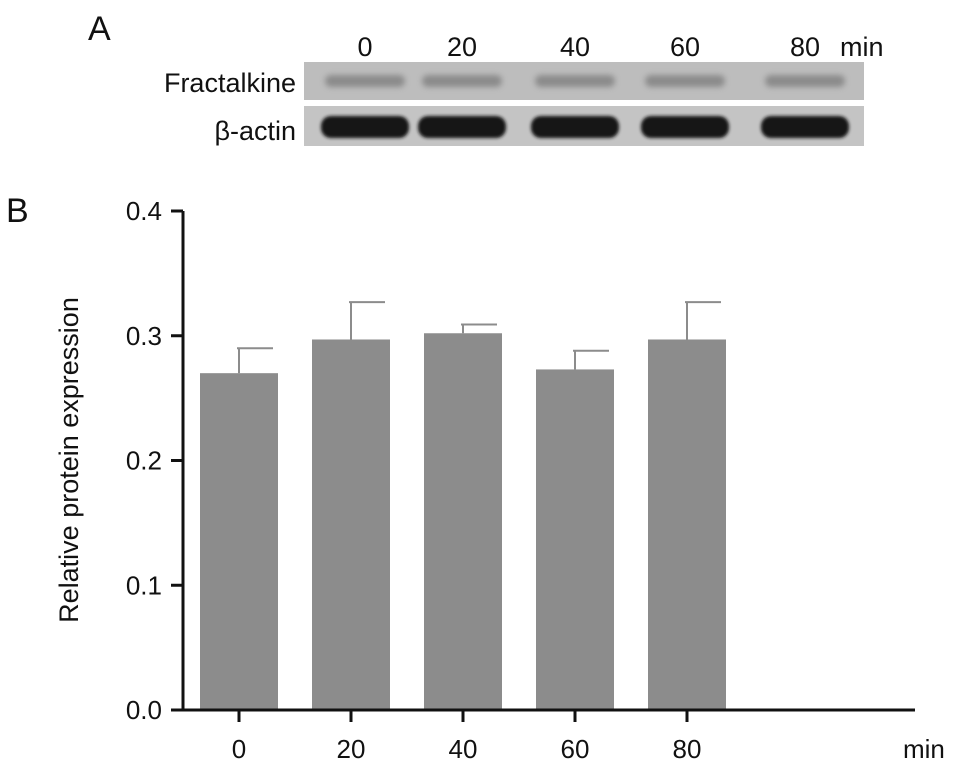 The image size is (969, 775). Describe the element at coordinates (144, 336) in the screenshot. I see `y-tick-label: 0.3` at that location.